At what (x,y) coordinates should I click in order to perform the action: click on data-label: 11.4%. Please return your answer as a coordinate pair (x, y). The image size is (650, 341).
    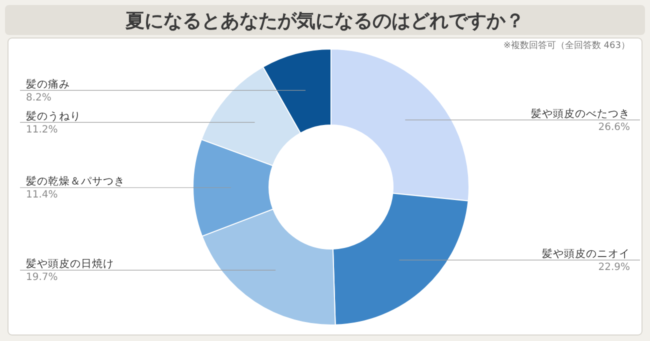
    Looking at the image, I should click on (42, 195).